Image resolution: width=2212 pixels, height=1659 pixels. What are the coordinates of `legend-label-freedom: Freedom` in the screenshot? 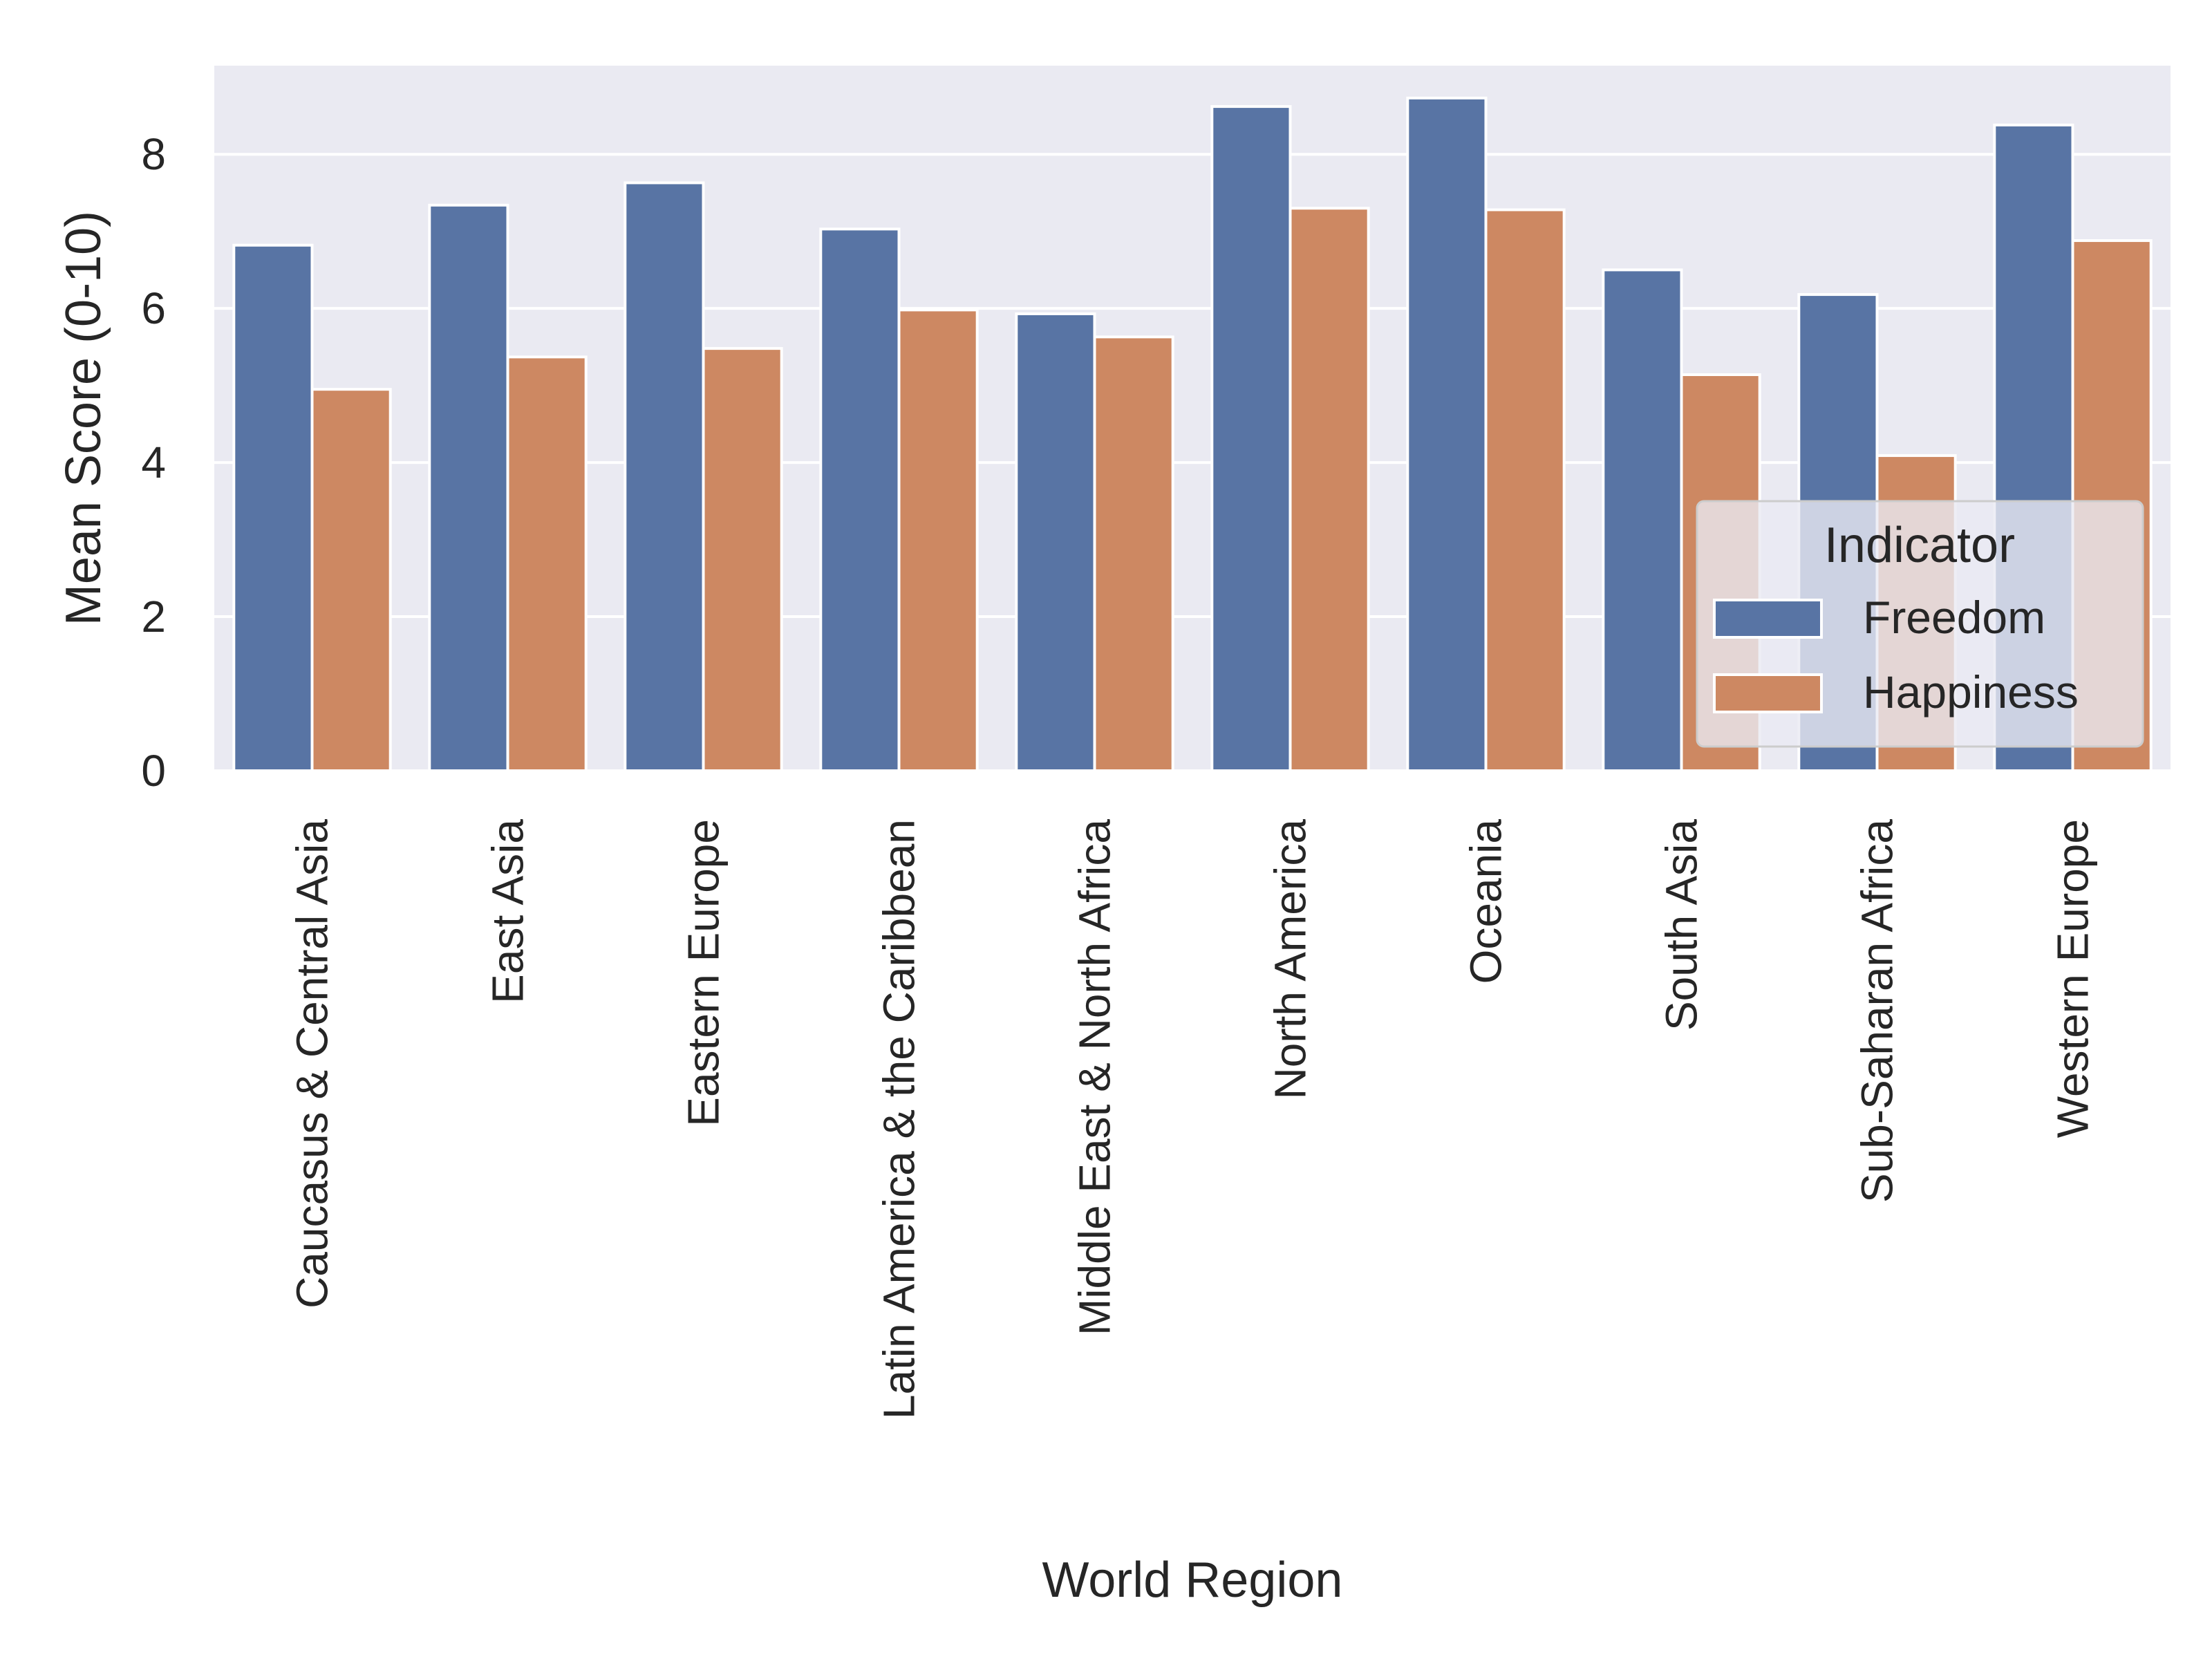 It's located at (1954, 617).